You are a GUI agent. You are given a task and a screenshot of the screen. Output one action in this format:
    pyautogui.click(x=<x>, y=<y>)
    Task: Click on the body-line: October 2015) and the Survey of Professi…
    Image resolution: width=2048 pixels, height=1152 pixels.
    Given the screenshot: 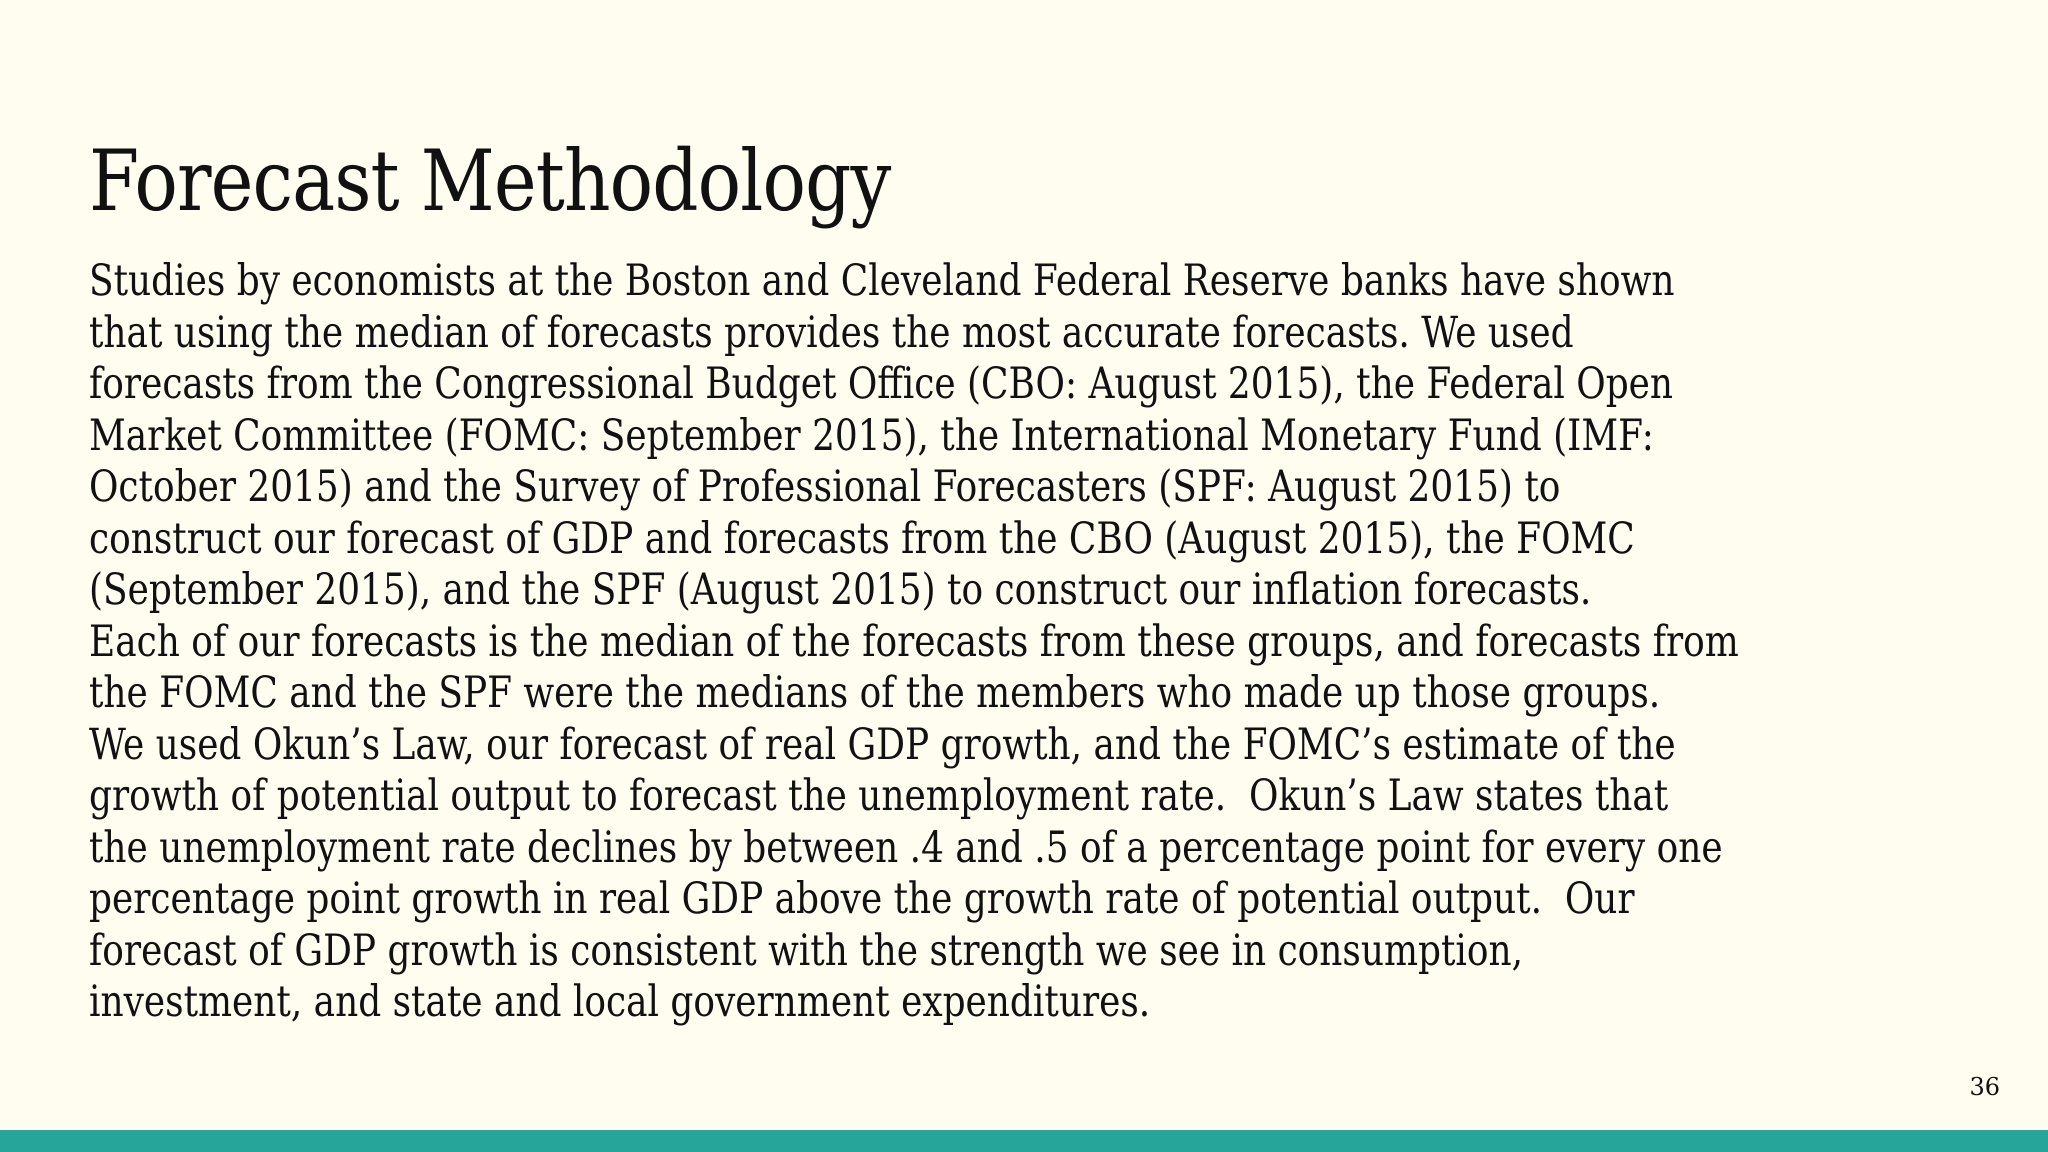 What is the action you would take?
    pyautogui.click(x=825, y=487)
    